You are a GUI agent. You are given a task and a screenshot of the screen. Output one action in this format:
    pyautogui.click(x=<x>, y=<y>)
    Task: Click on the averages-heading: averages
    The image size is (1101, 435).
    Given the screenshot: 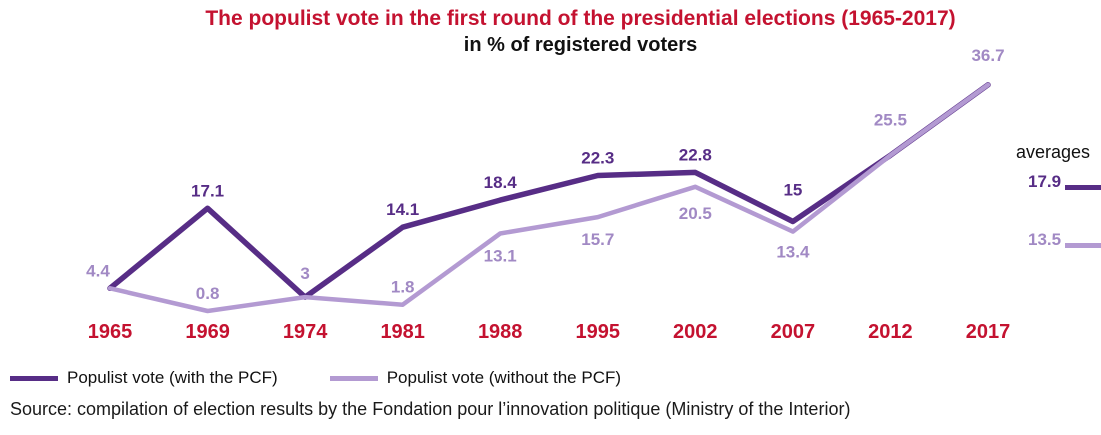 What is the action you would take?
    pyautogui.click(x=1053, y=152)
    